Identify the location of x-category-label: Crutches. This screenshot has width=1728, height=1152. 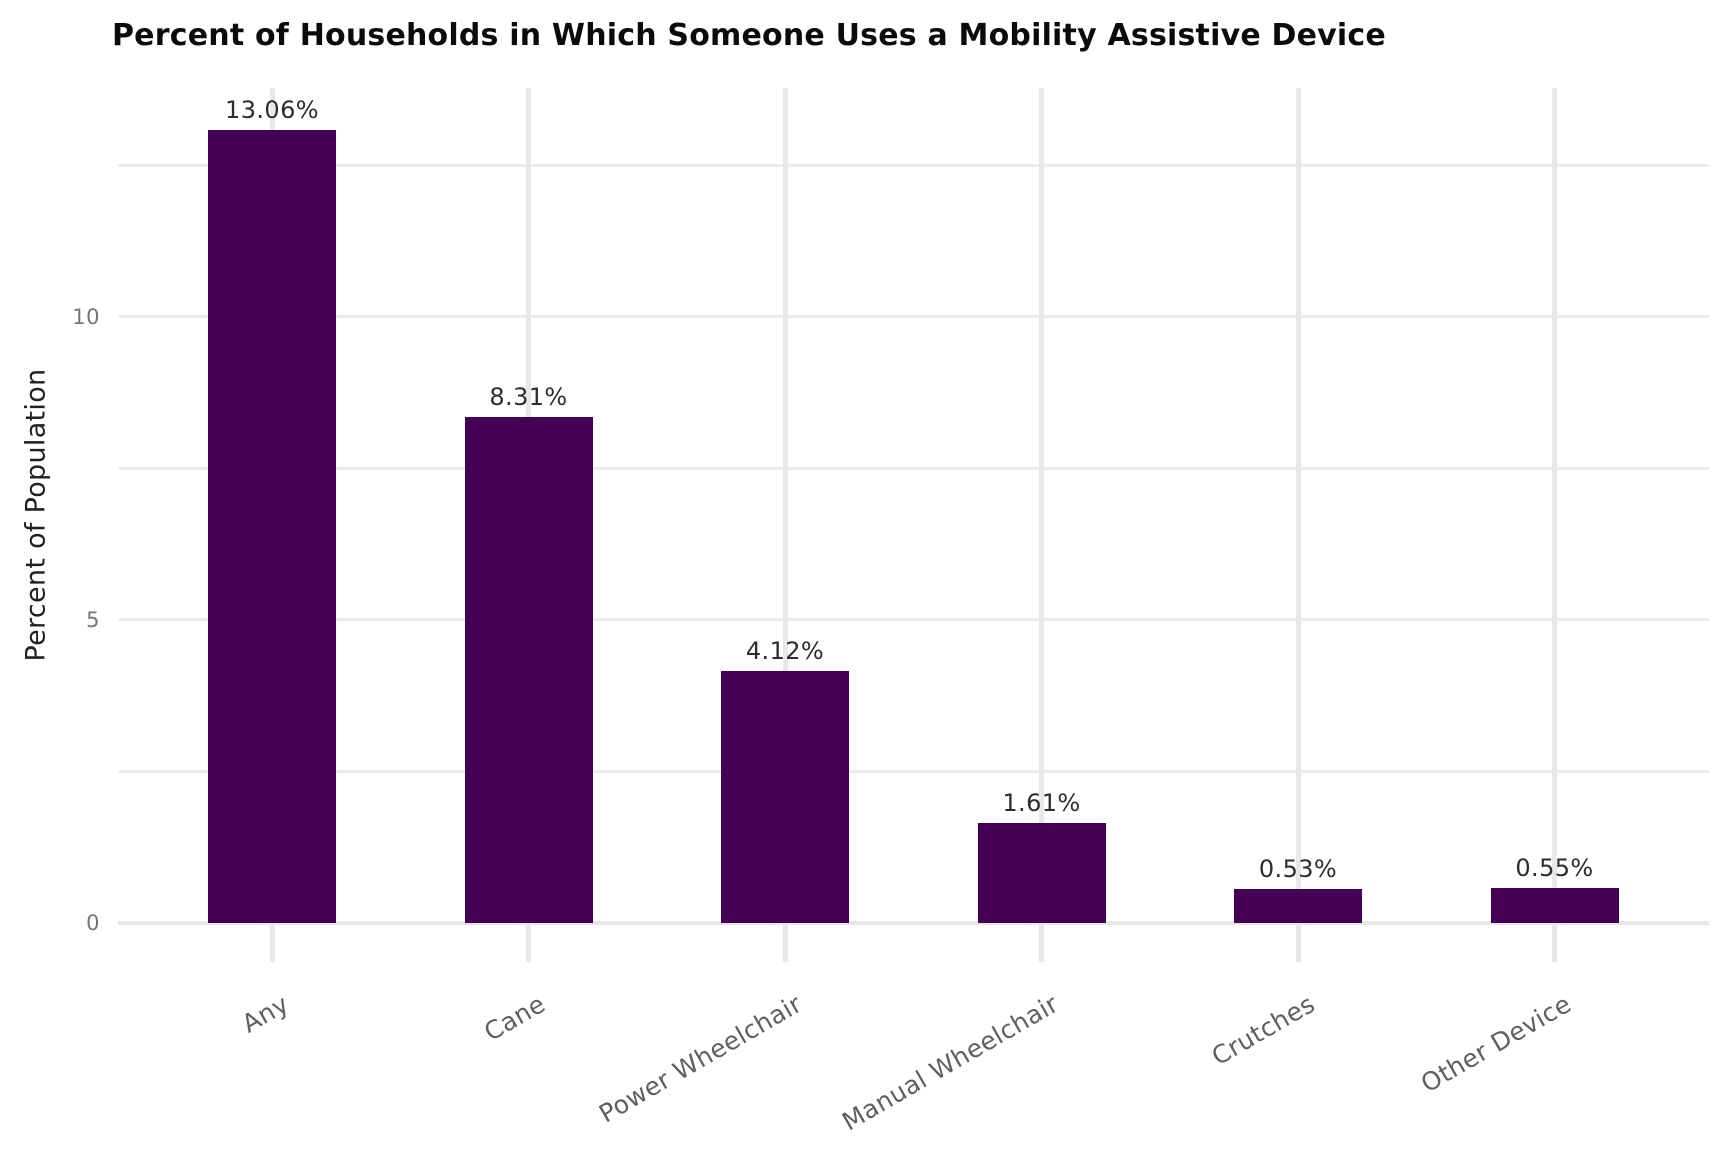
(1263, 1030).